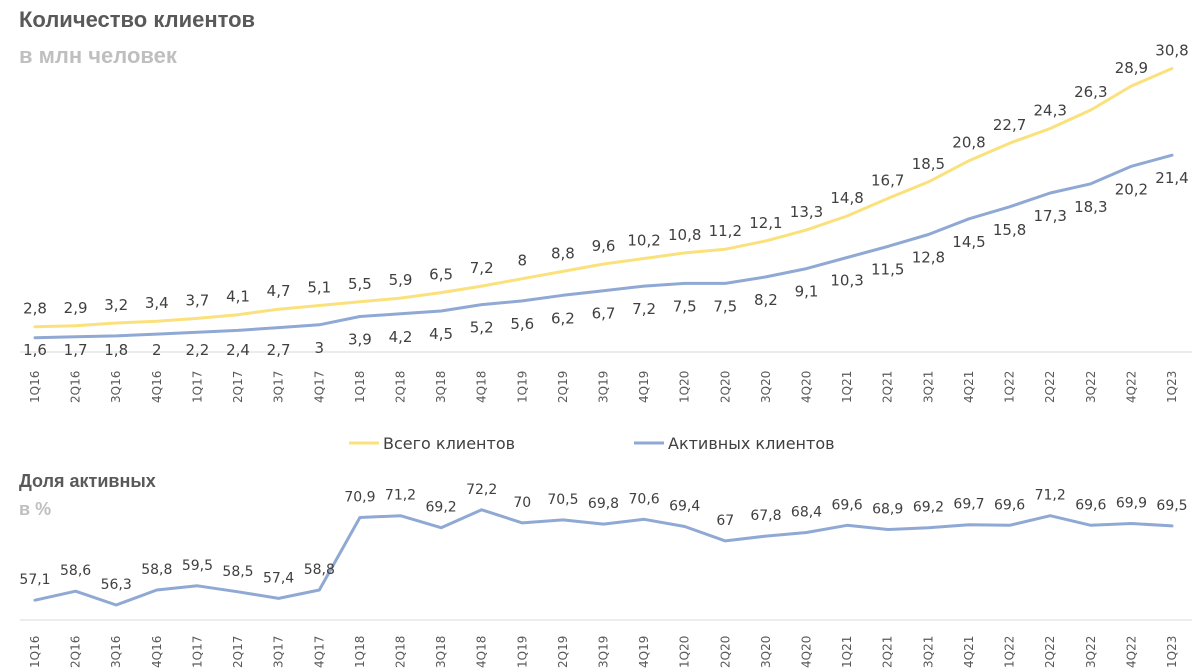 Image resolution: width=1200 pixels, height=670 pixels. What do you see at coordinates (725, 387) in the screenshot?
I see `x-tick-chart1-2Q20: 2Q20` at bounding box center [725, 387].